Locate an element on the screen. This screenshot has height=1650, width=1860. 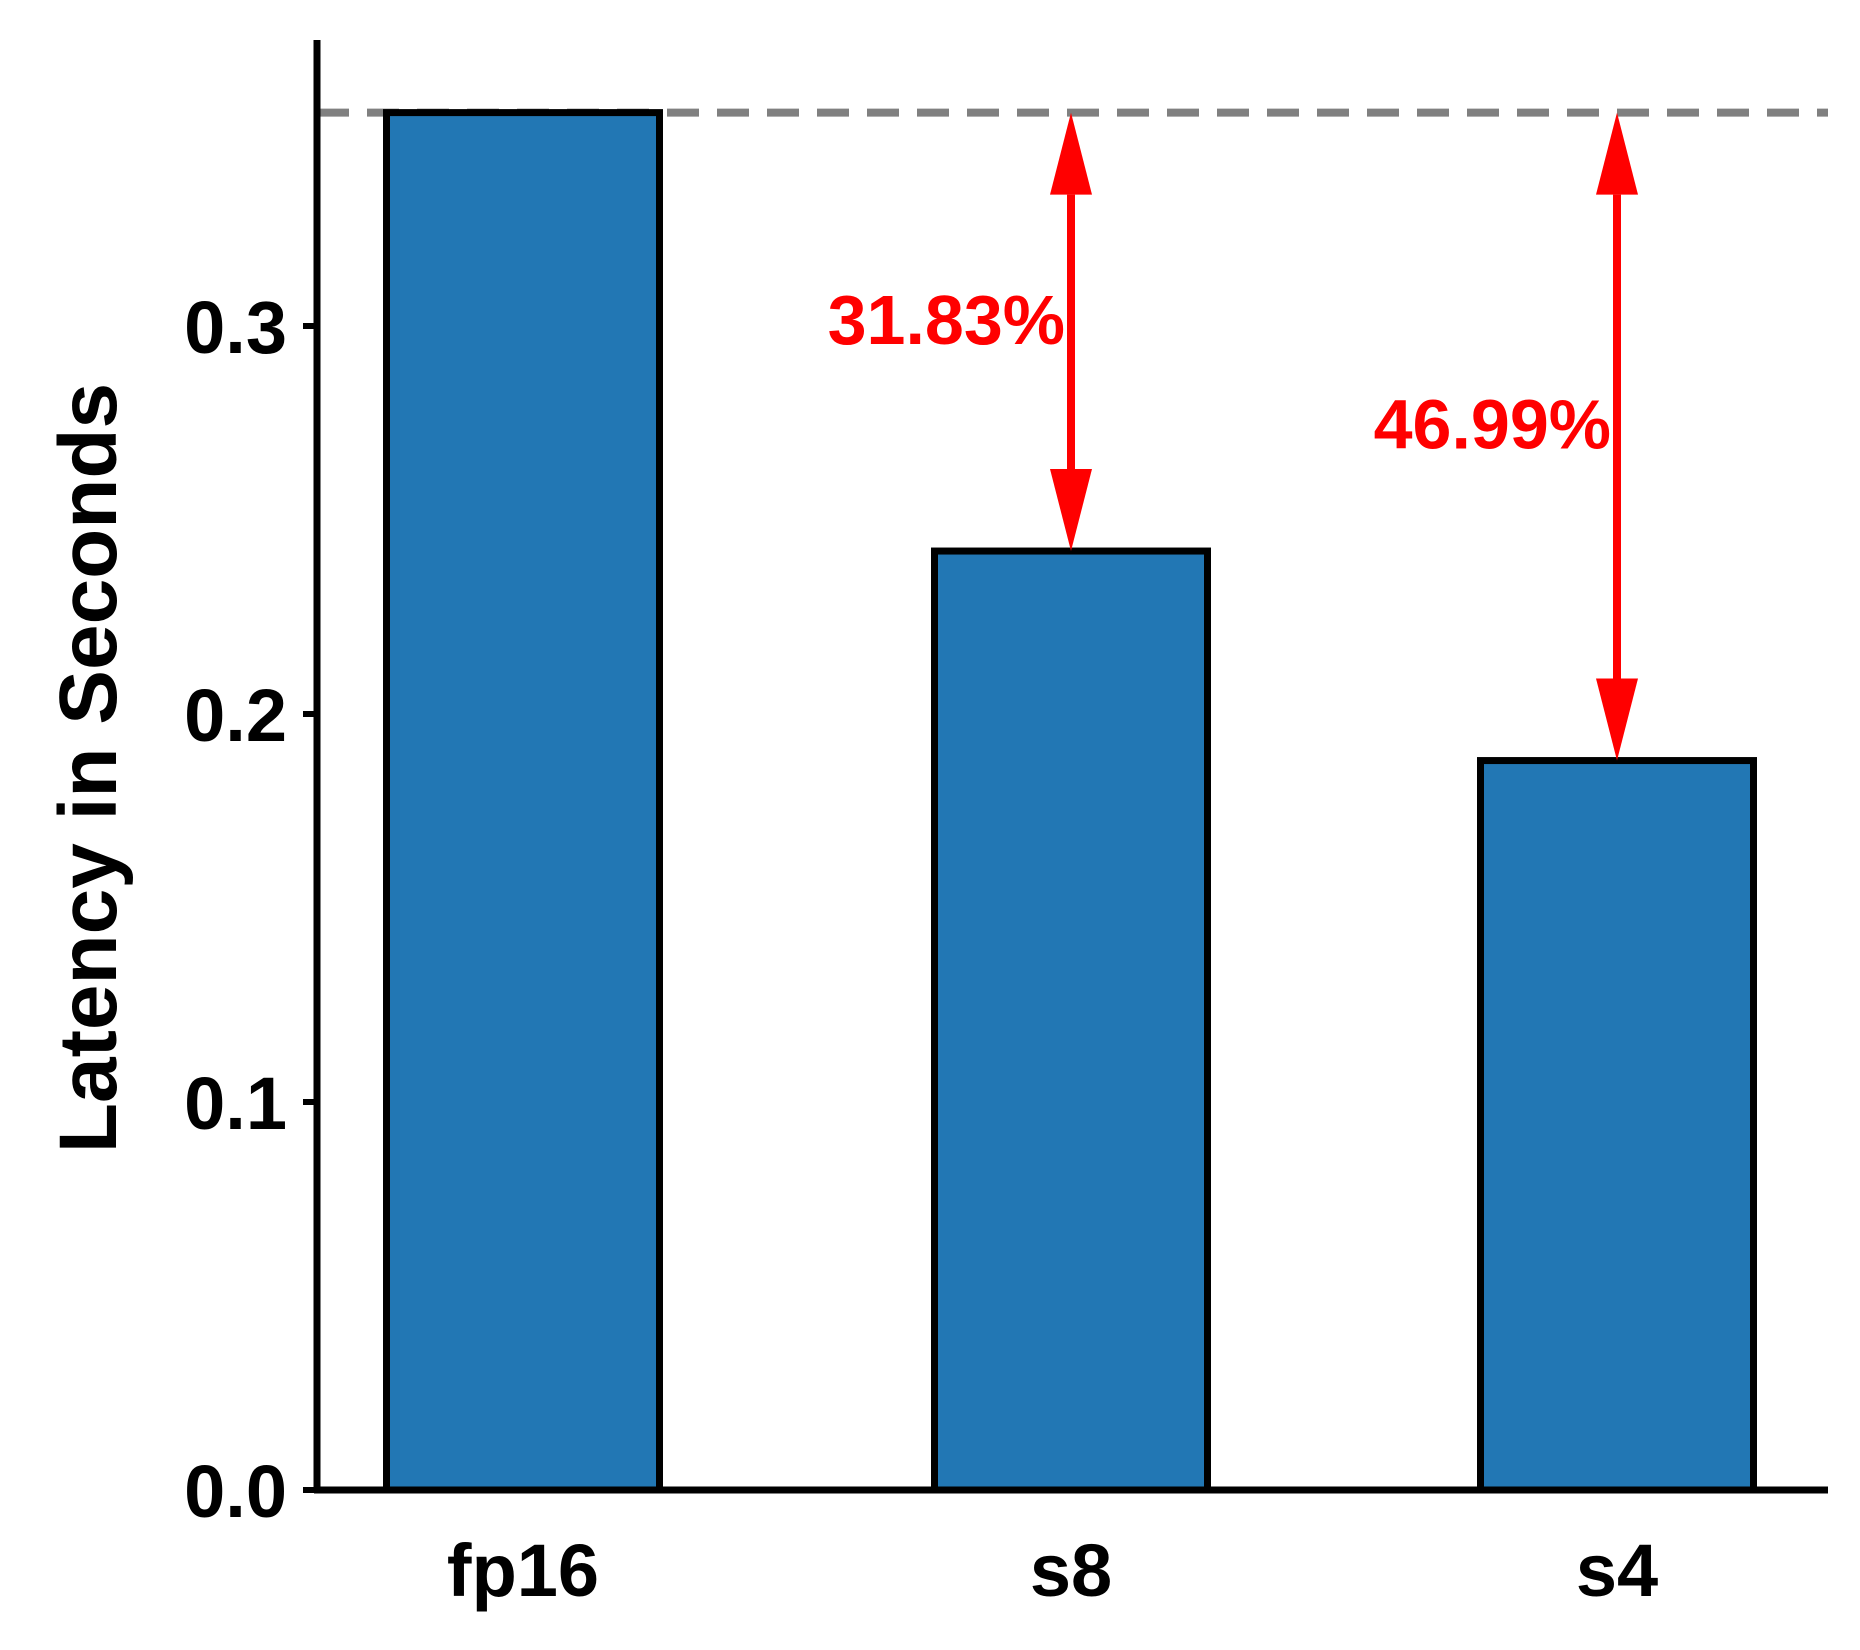
annotation-label-s4: 46.99% is located at coordinates (1492, 425).